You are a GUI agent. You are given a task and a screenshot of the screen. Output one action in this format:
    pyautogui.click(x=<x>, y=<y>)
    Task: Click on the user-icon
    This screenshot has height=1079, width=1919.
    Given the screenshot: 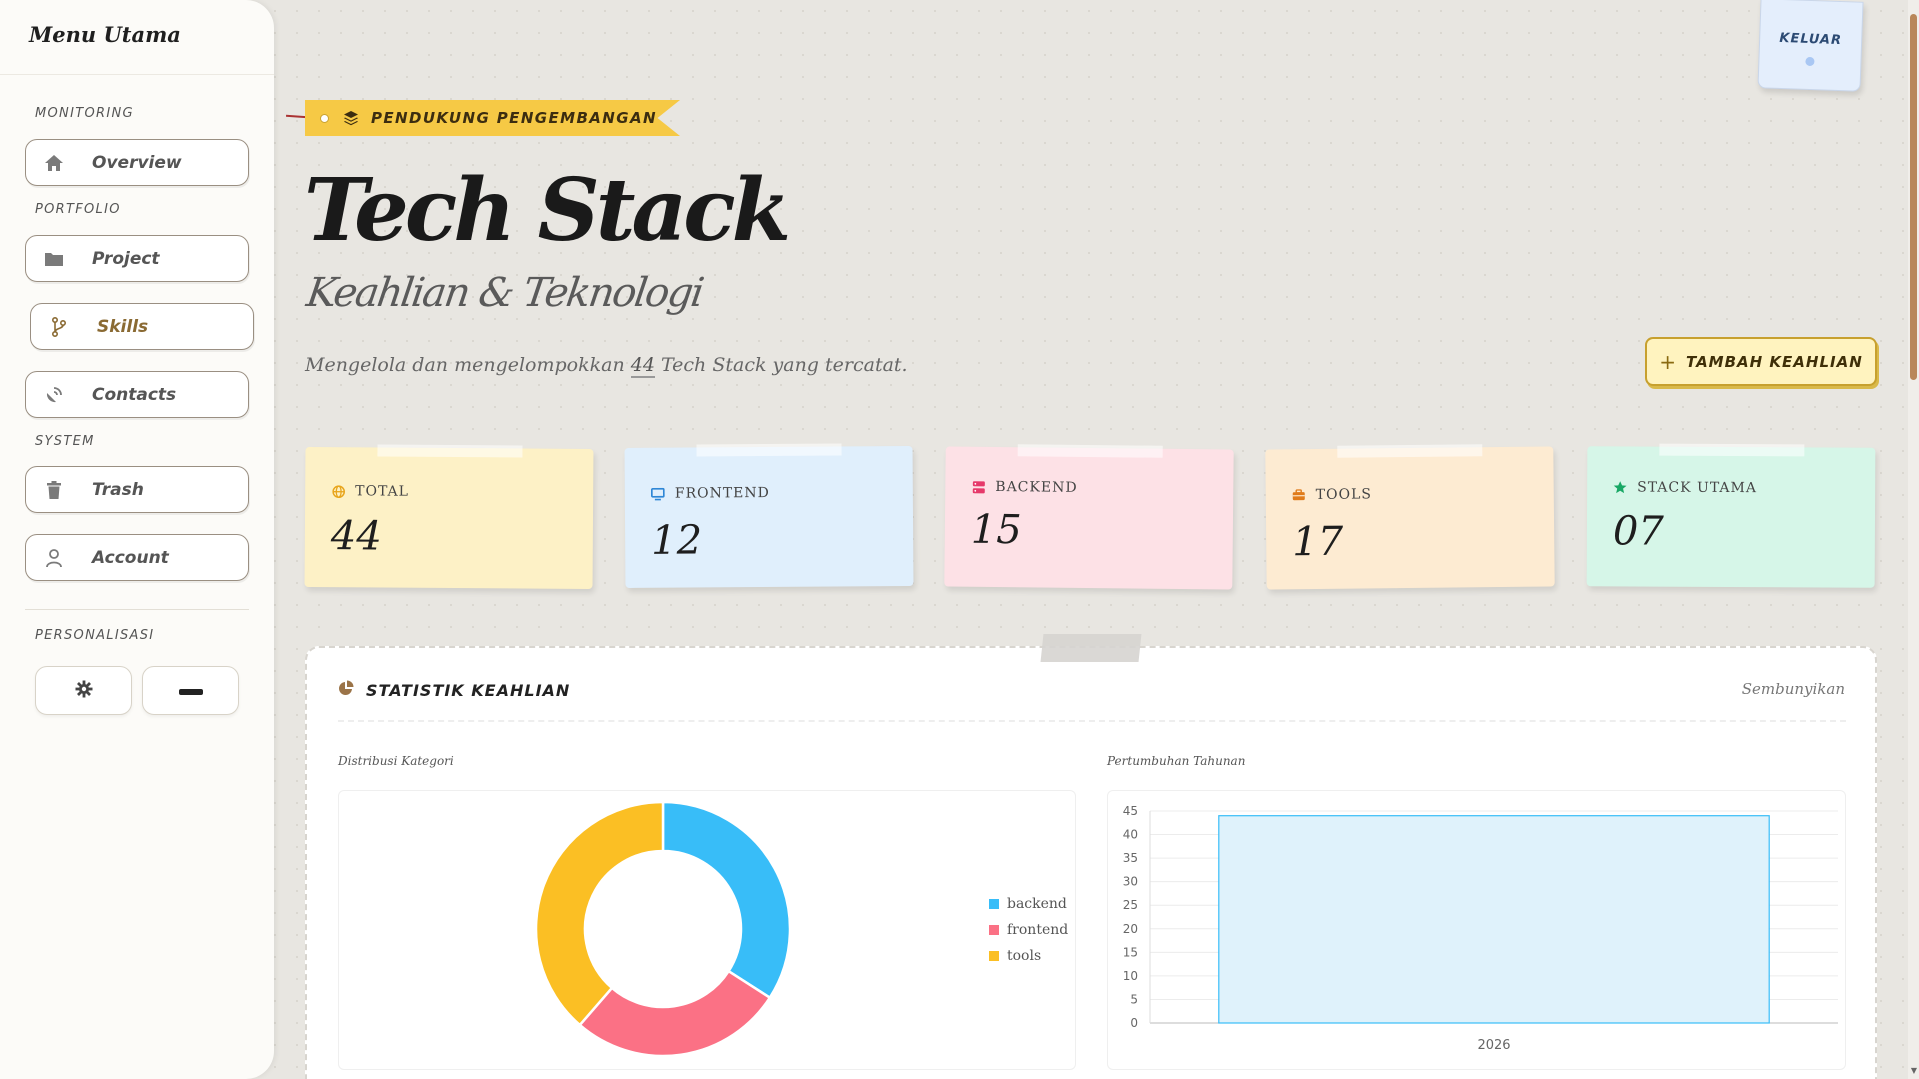 What is the action you would take?
    pyautogui.click(x=54, y=558)
    